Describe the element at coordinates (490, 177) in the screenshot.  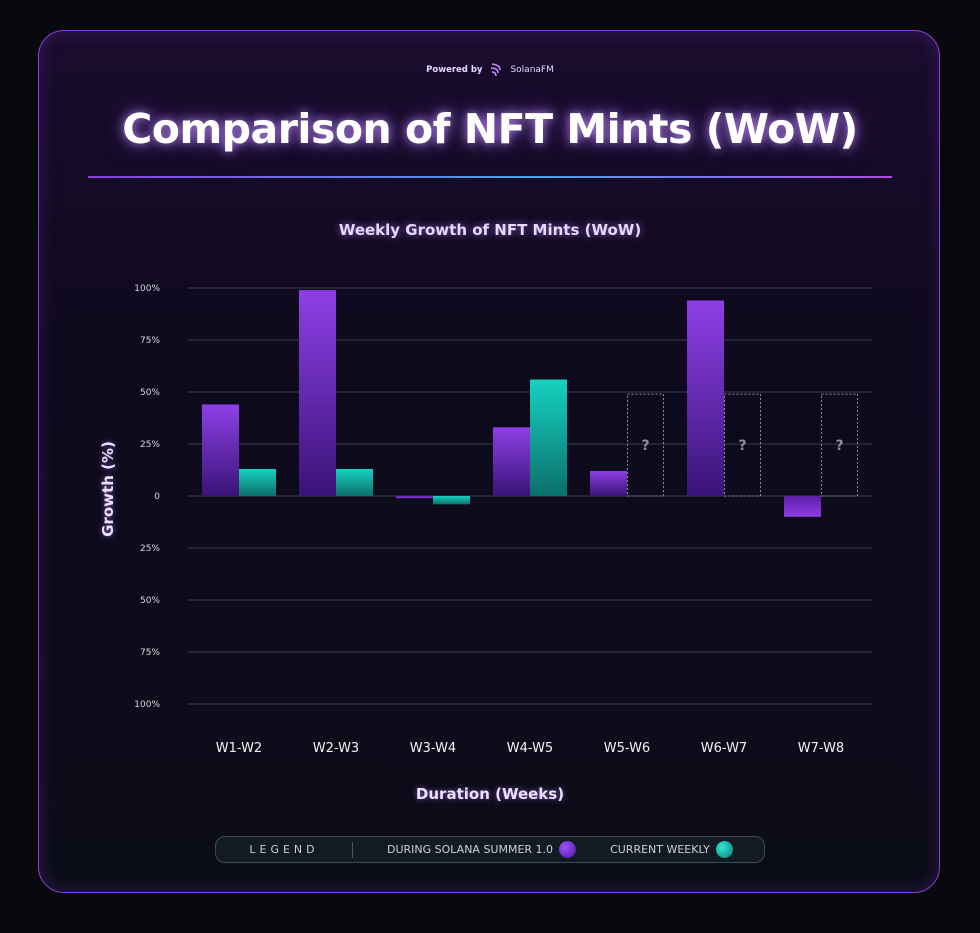
I see `title-divider` at that location.